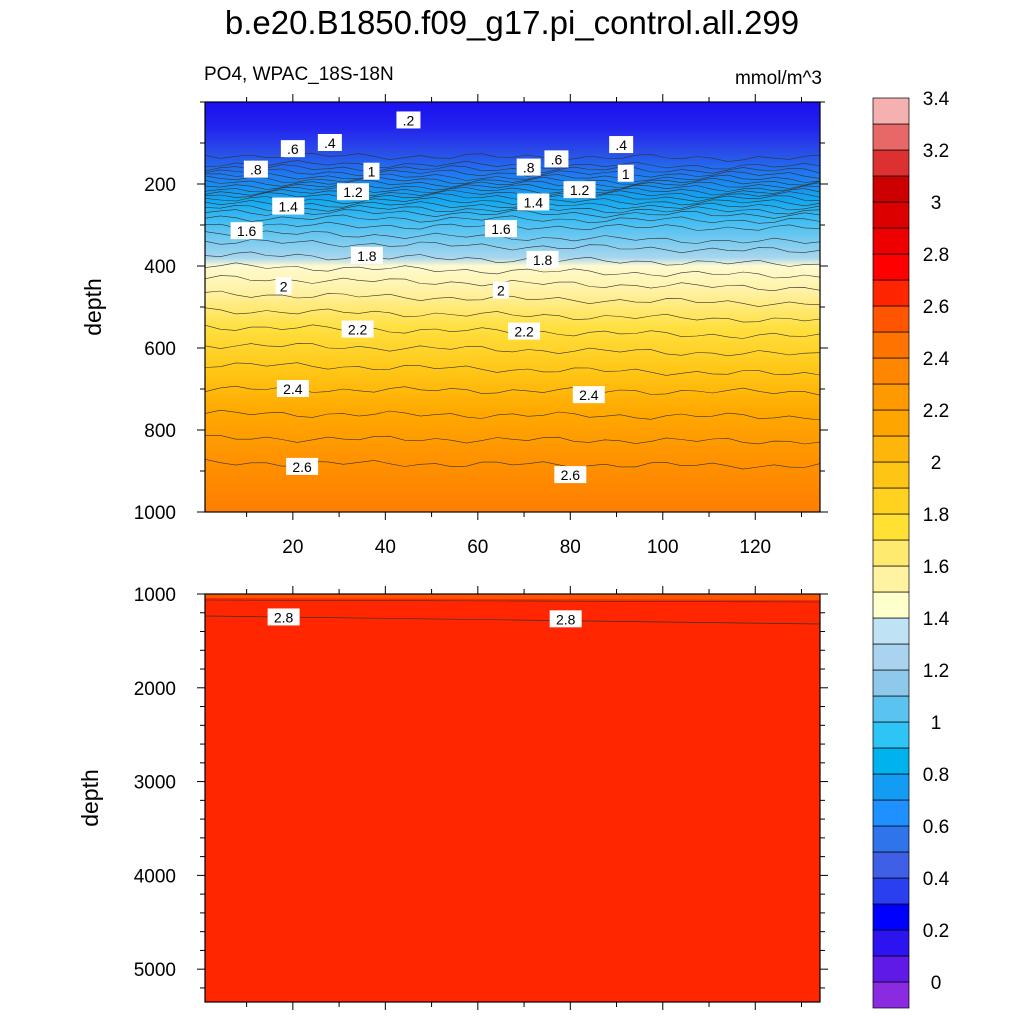 The height and width of the screenshot is (1024, 1024). What do you see at coordinates (292, 547) in the screenshot?
I see `x-tick-label: 20` at bounding box center [292, 547].